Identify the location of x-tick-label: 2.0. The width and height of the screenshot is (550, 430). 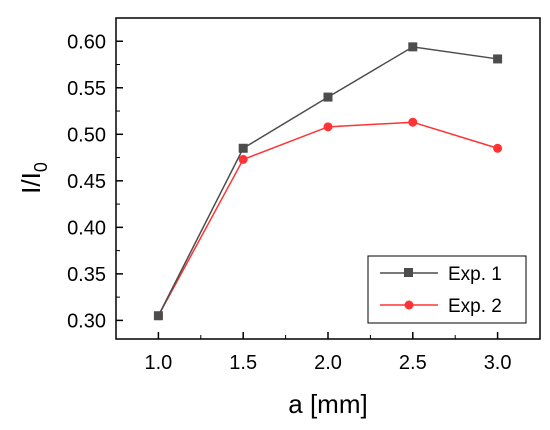
(328, 363).